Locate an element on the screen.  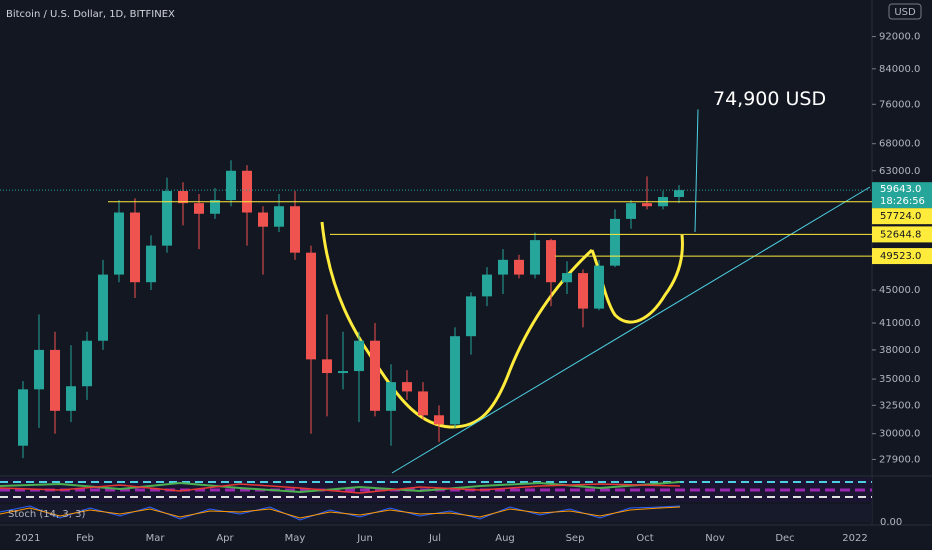
level-label: 49523.0 is located at coordinates (900, 256).